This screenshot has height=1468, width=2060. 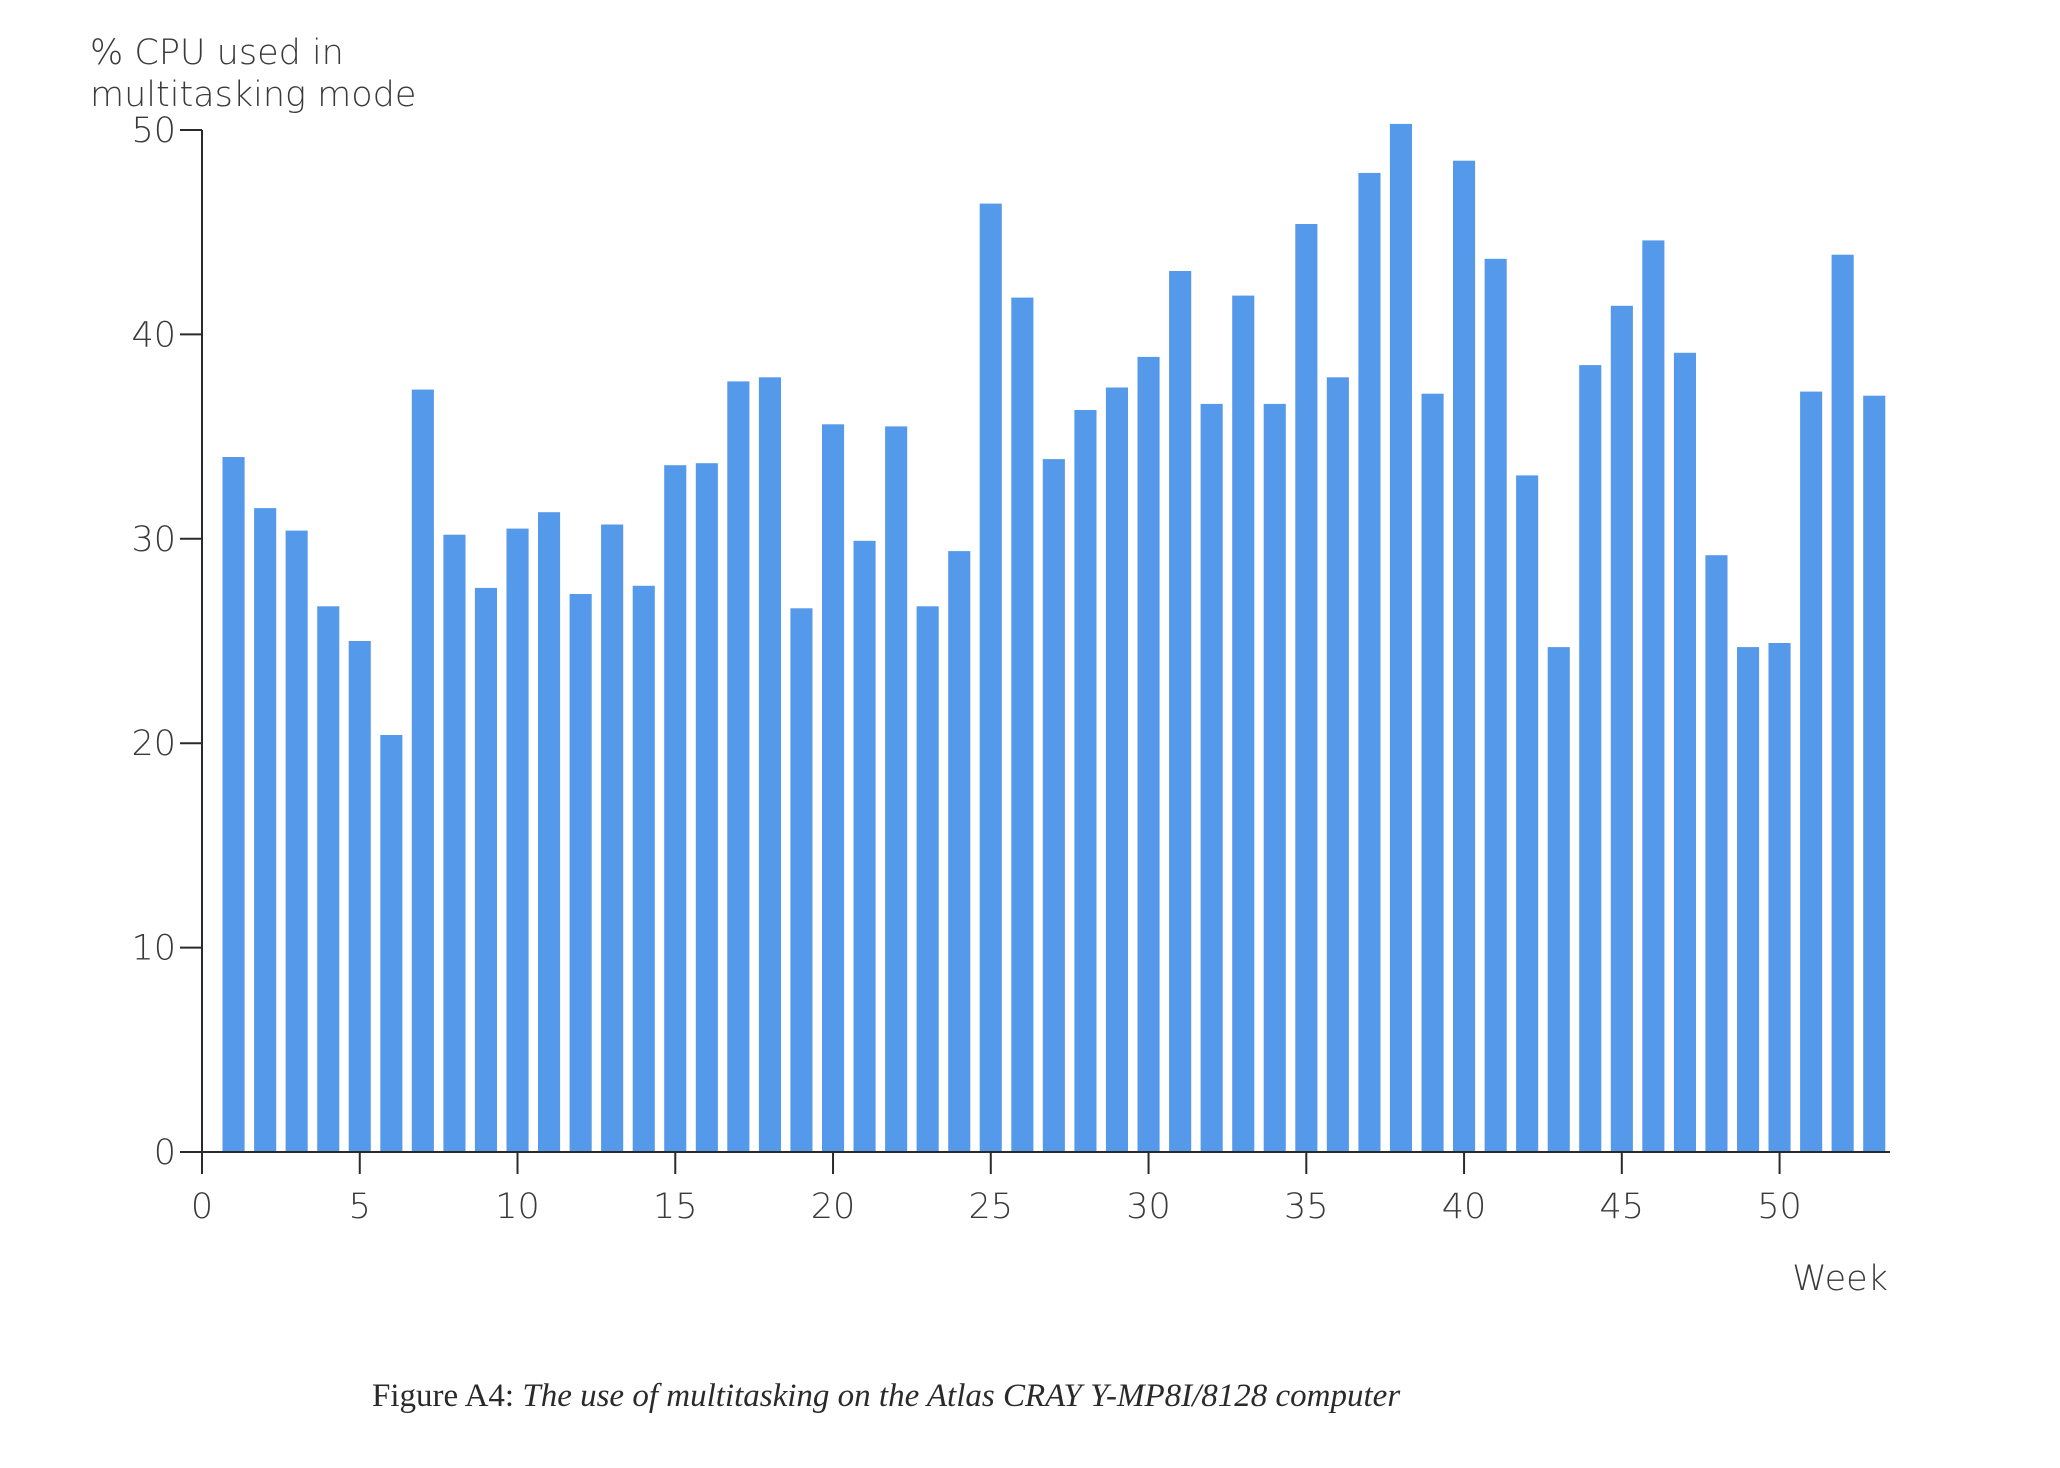 I want to click on x-tick-label-50: 50, so click(x=1779, y=1207).